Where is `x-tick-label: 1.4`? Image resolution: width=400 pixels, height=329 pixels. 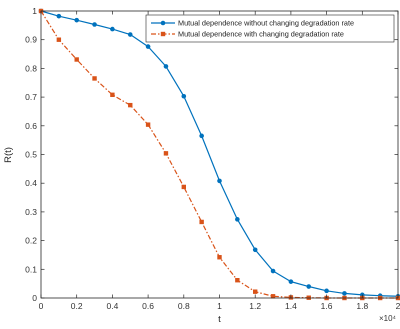
x-tick-label: 1.4 is located at coordinates (291, 306).